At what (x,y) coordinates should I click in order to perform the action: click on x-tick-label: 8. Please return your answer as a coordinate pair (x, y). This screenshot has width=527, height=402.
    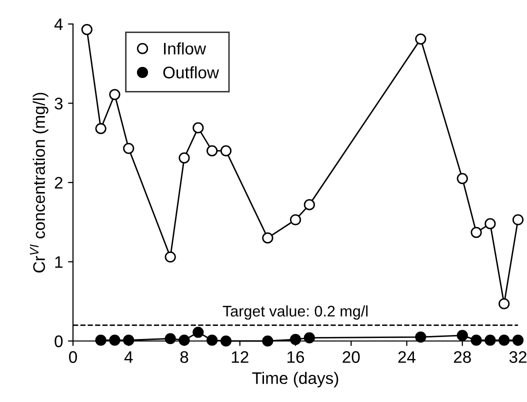
    Looking at the image, I should click on (184, 357).